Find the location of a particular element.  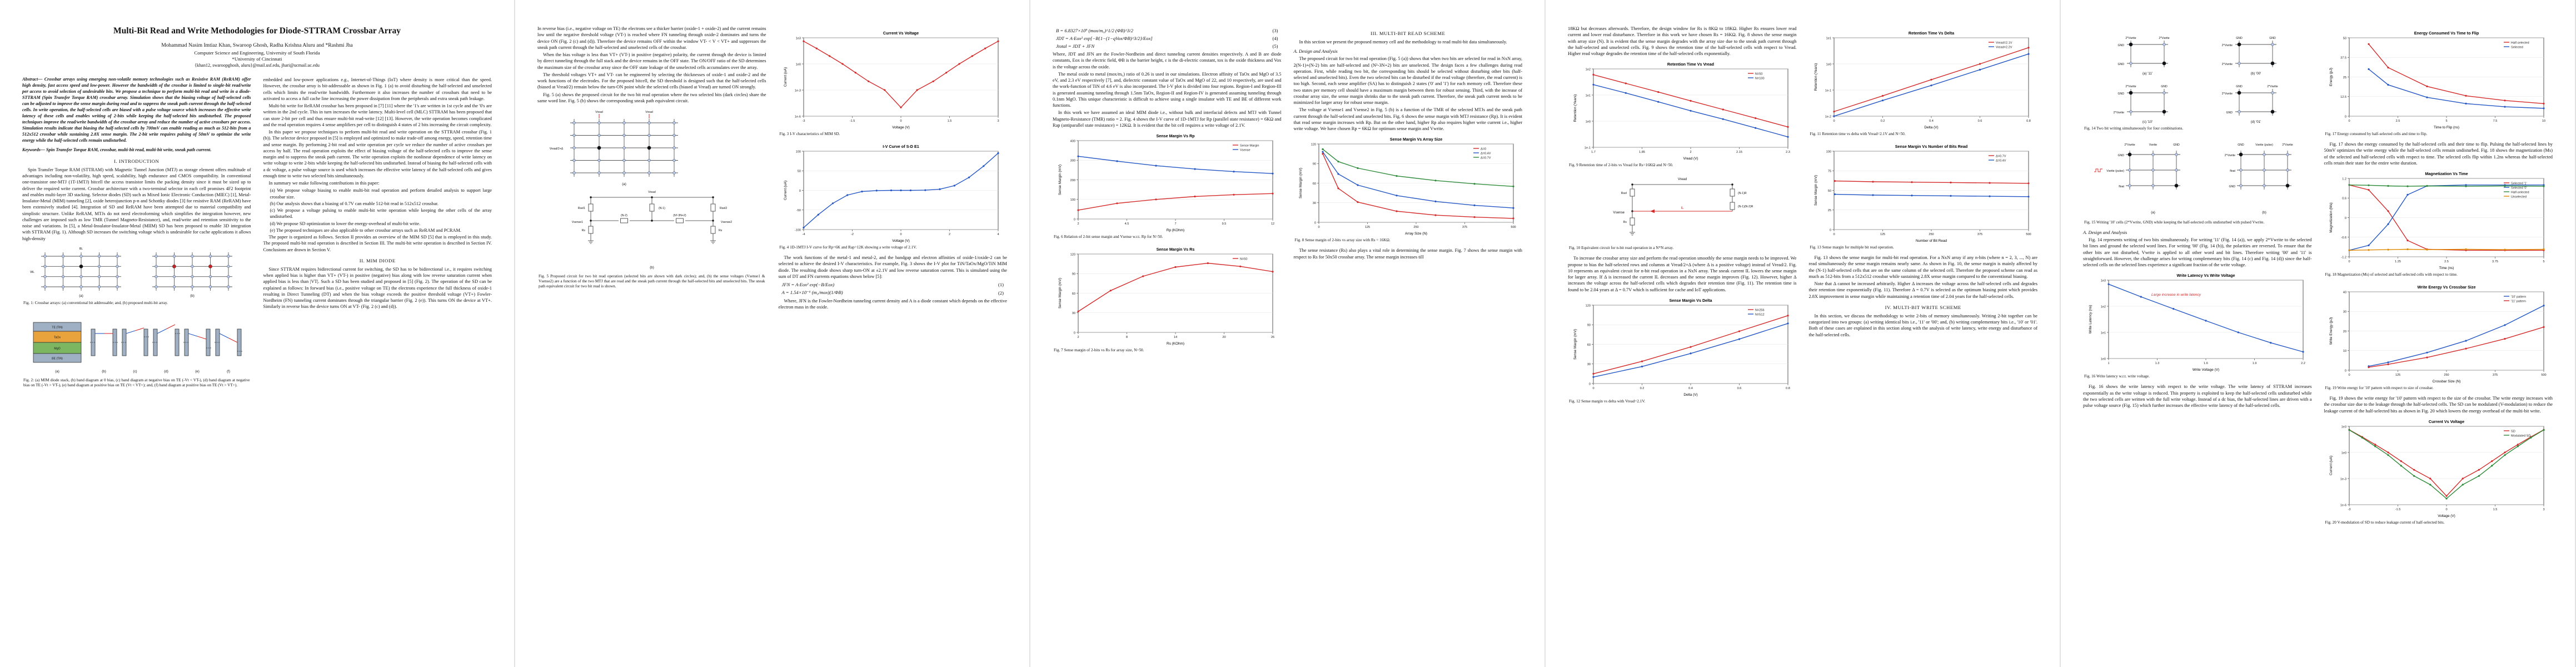

svg-text: (N-1)R is located at coordinates (1742, 193).